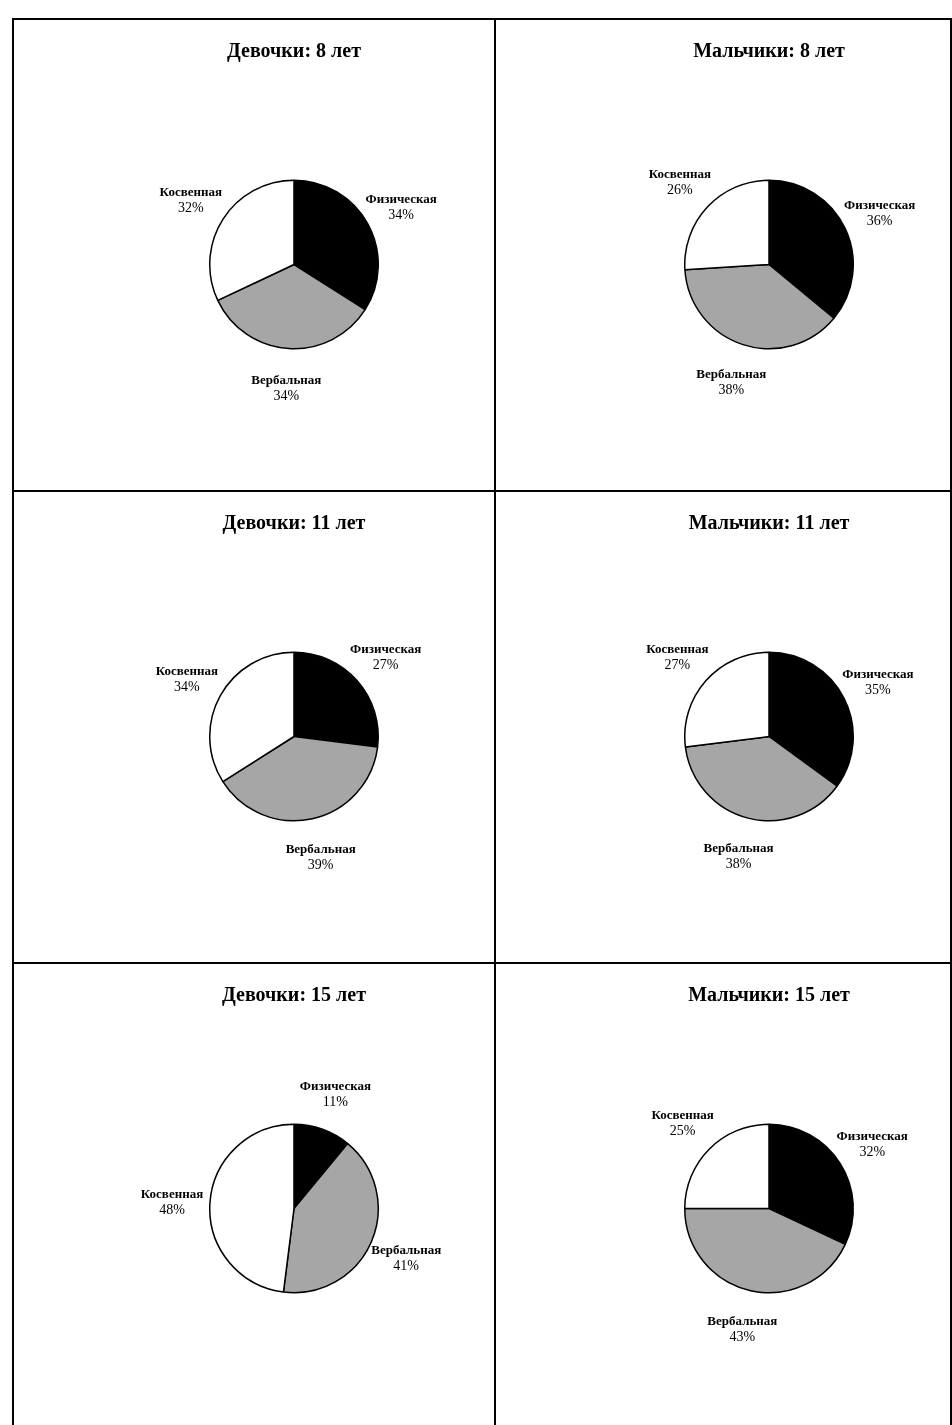 The height and width of the screenshot is (1425, 952). I want to click on chart-title: Девочки: 11 лет, so click(294, 523).